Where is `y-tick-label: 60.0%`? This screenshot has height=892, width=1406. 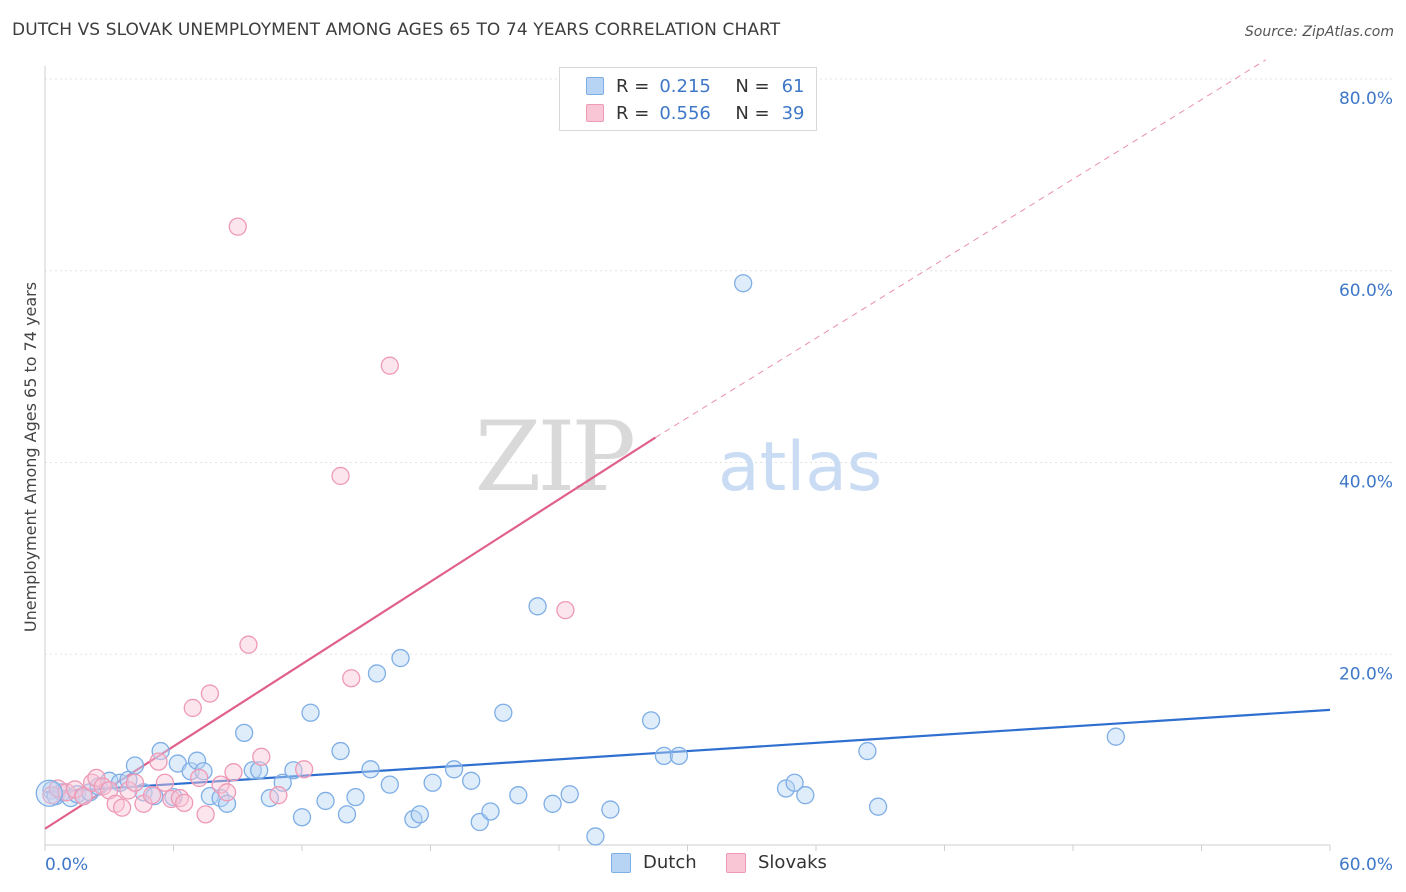
y-tick-label: 60.0% is located at coordinates (1366, 291).